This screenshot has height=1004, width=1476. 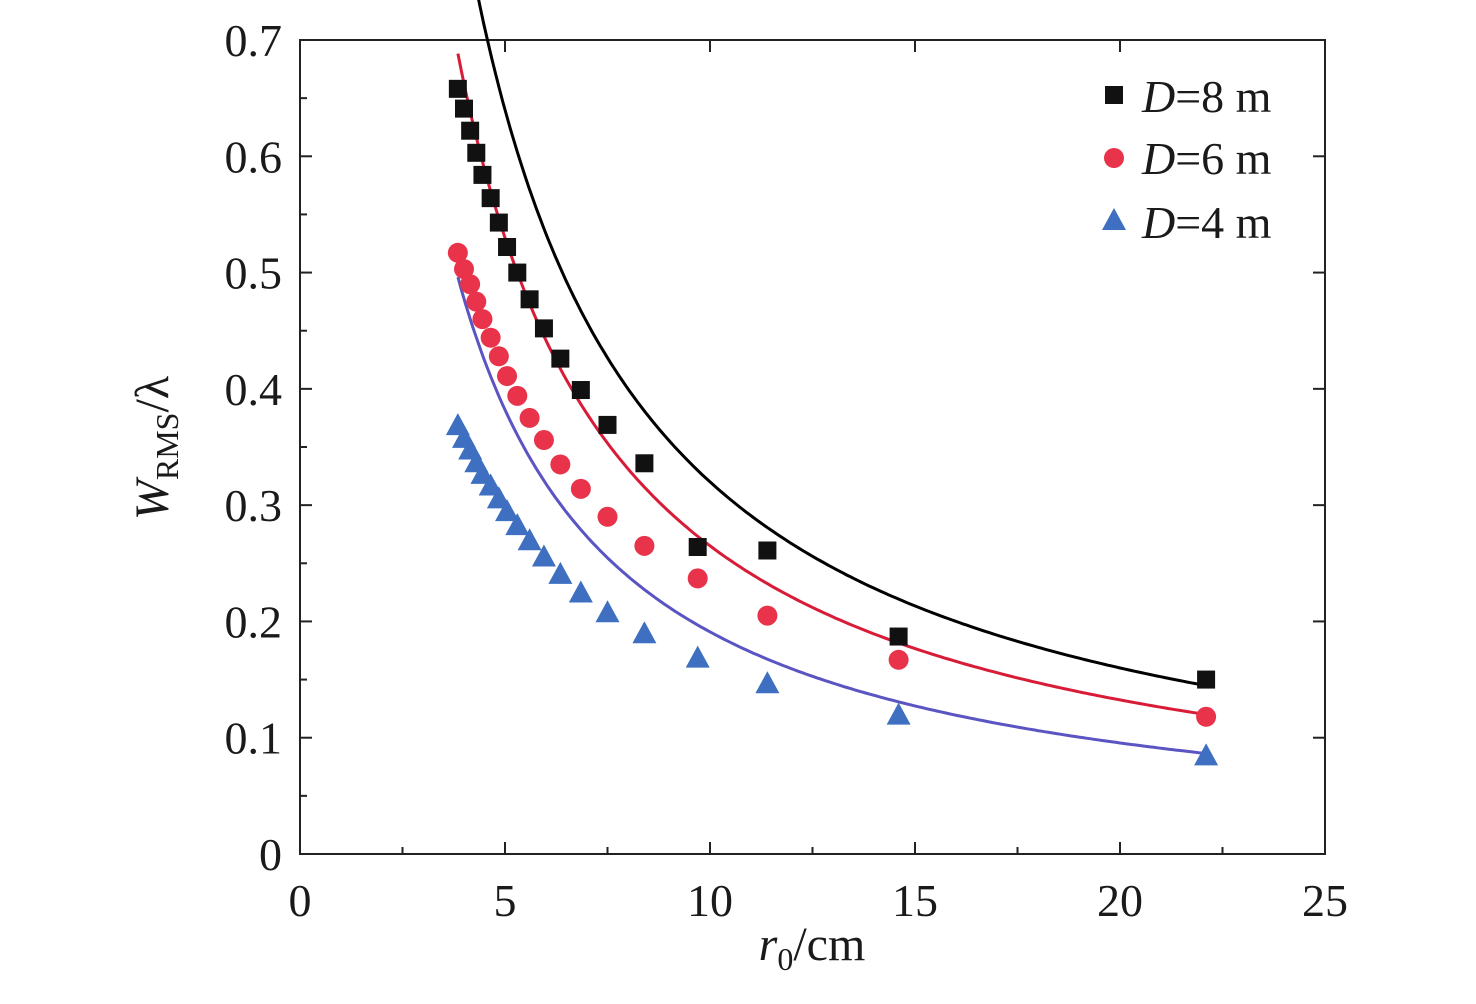 I want to click on x-tick-label: 25, so click(x=1325, y=900).